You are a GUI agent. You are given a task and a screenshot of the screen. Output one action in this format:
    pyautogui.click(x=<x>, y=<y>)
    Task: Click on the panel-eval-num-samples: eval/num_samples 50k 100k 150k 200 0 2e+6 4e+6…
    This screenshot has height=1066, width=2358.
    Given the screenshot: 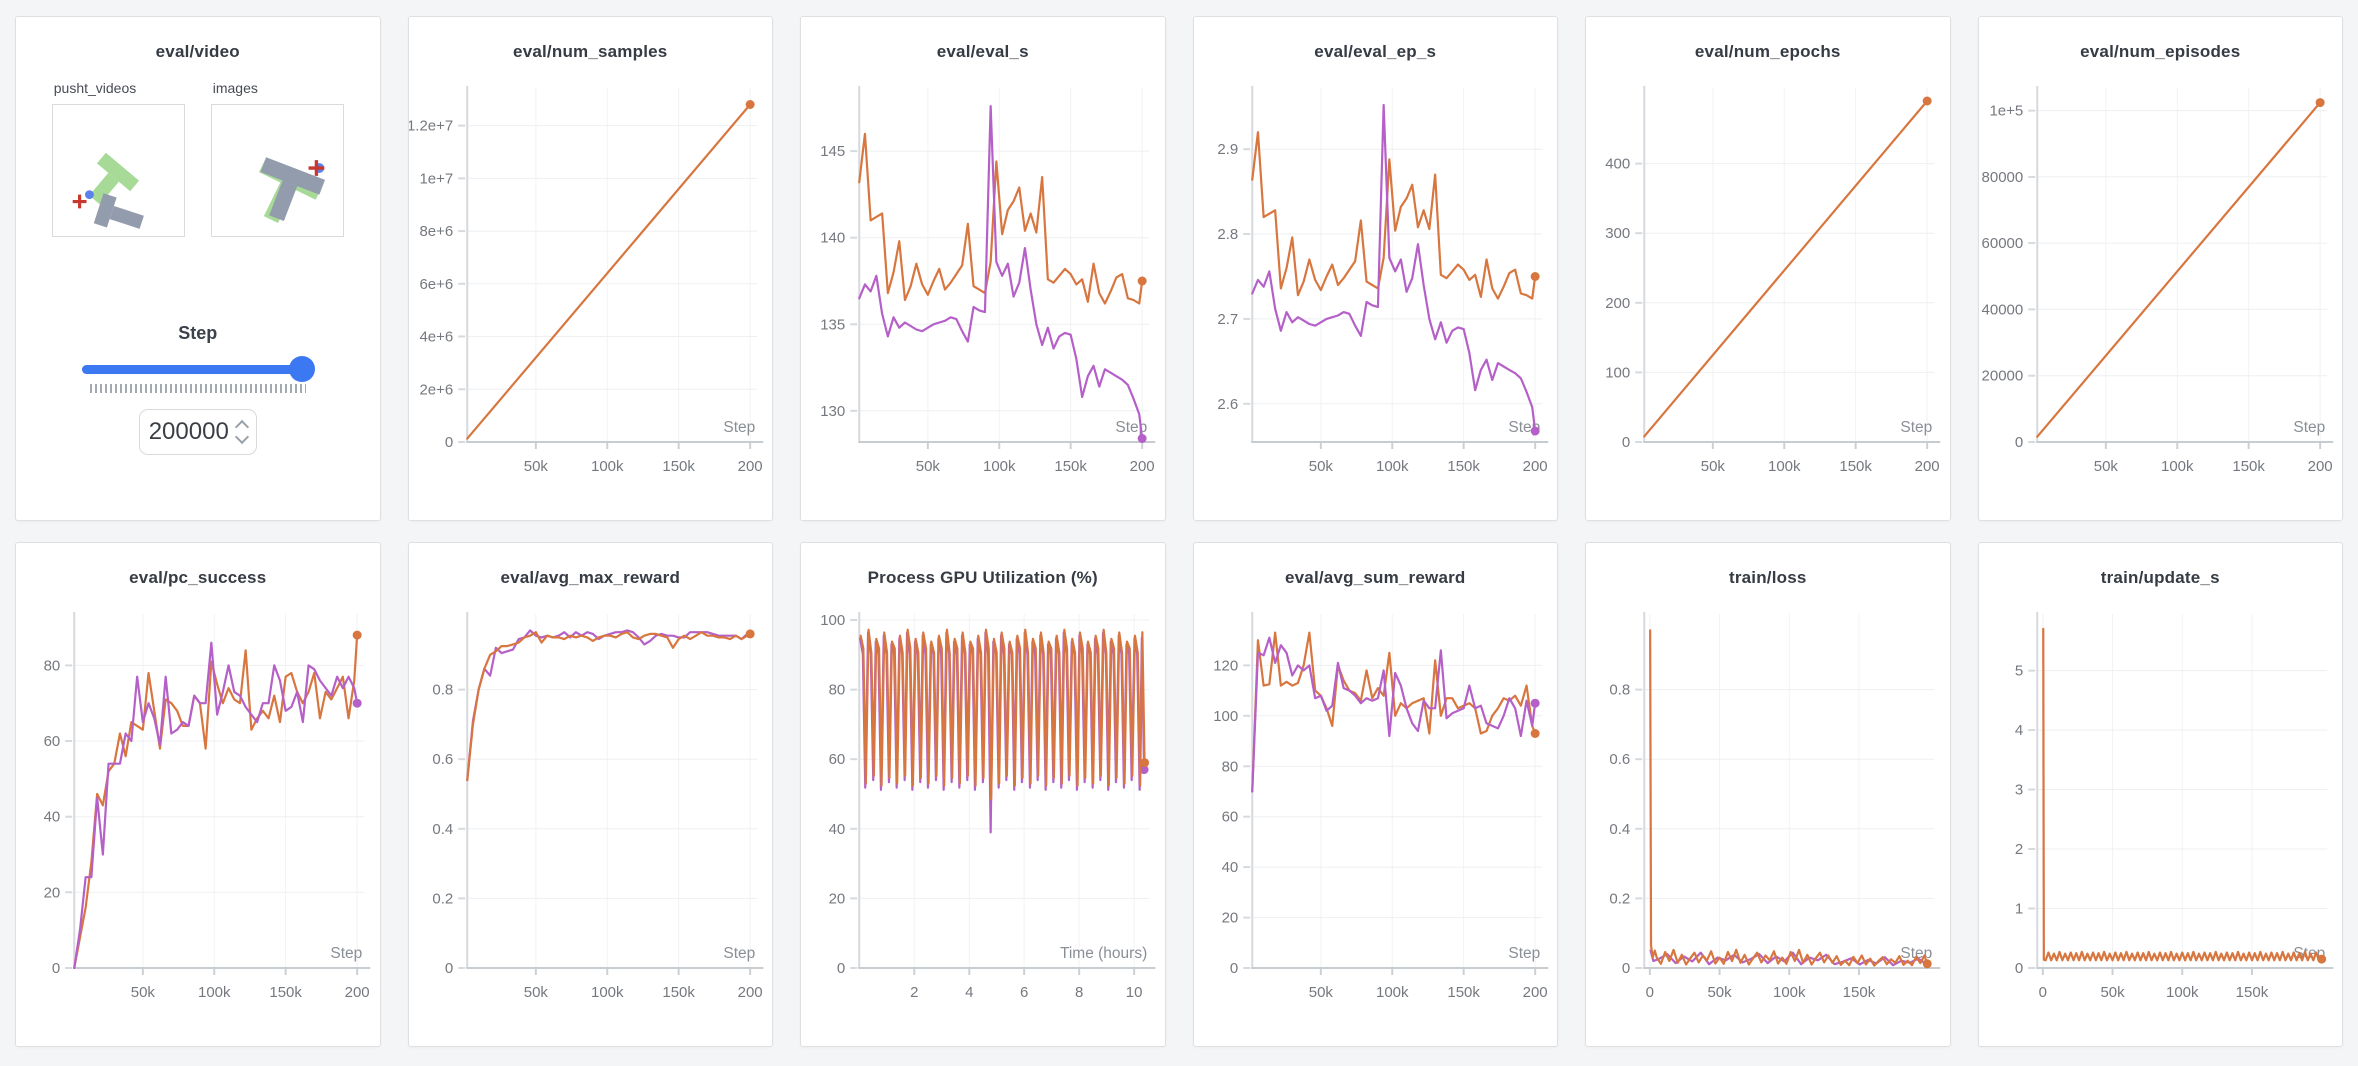 What is the action you would take?
    pyautogui.click(x=590, y=268)
    